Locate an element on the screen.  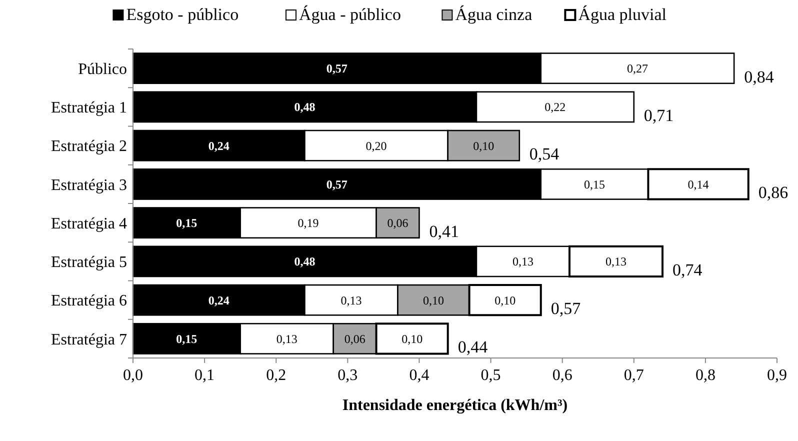
total-label: 0,71 is located at coordinates (659, 115).